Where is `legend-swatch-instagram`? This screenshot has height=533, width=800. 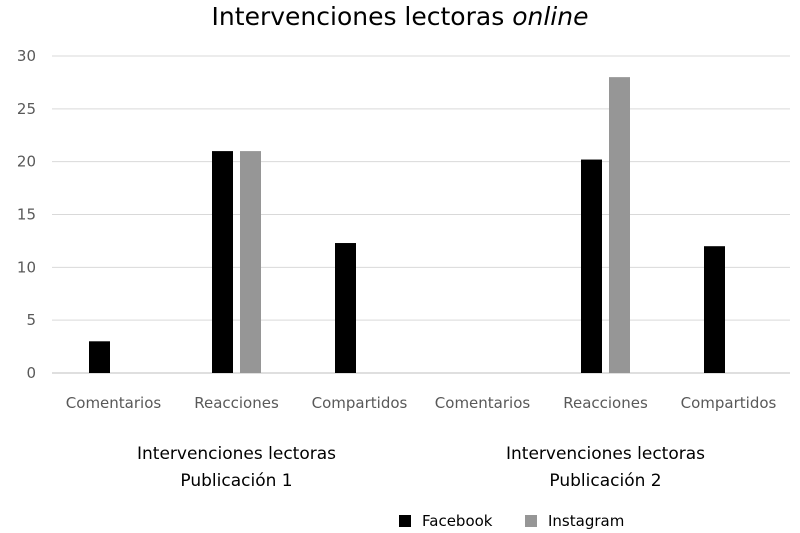 legend-swatch-instagram is located at coordinates (531, 521).